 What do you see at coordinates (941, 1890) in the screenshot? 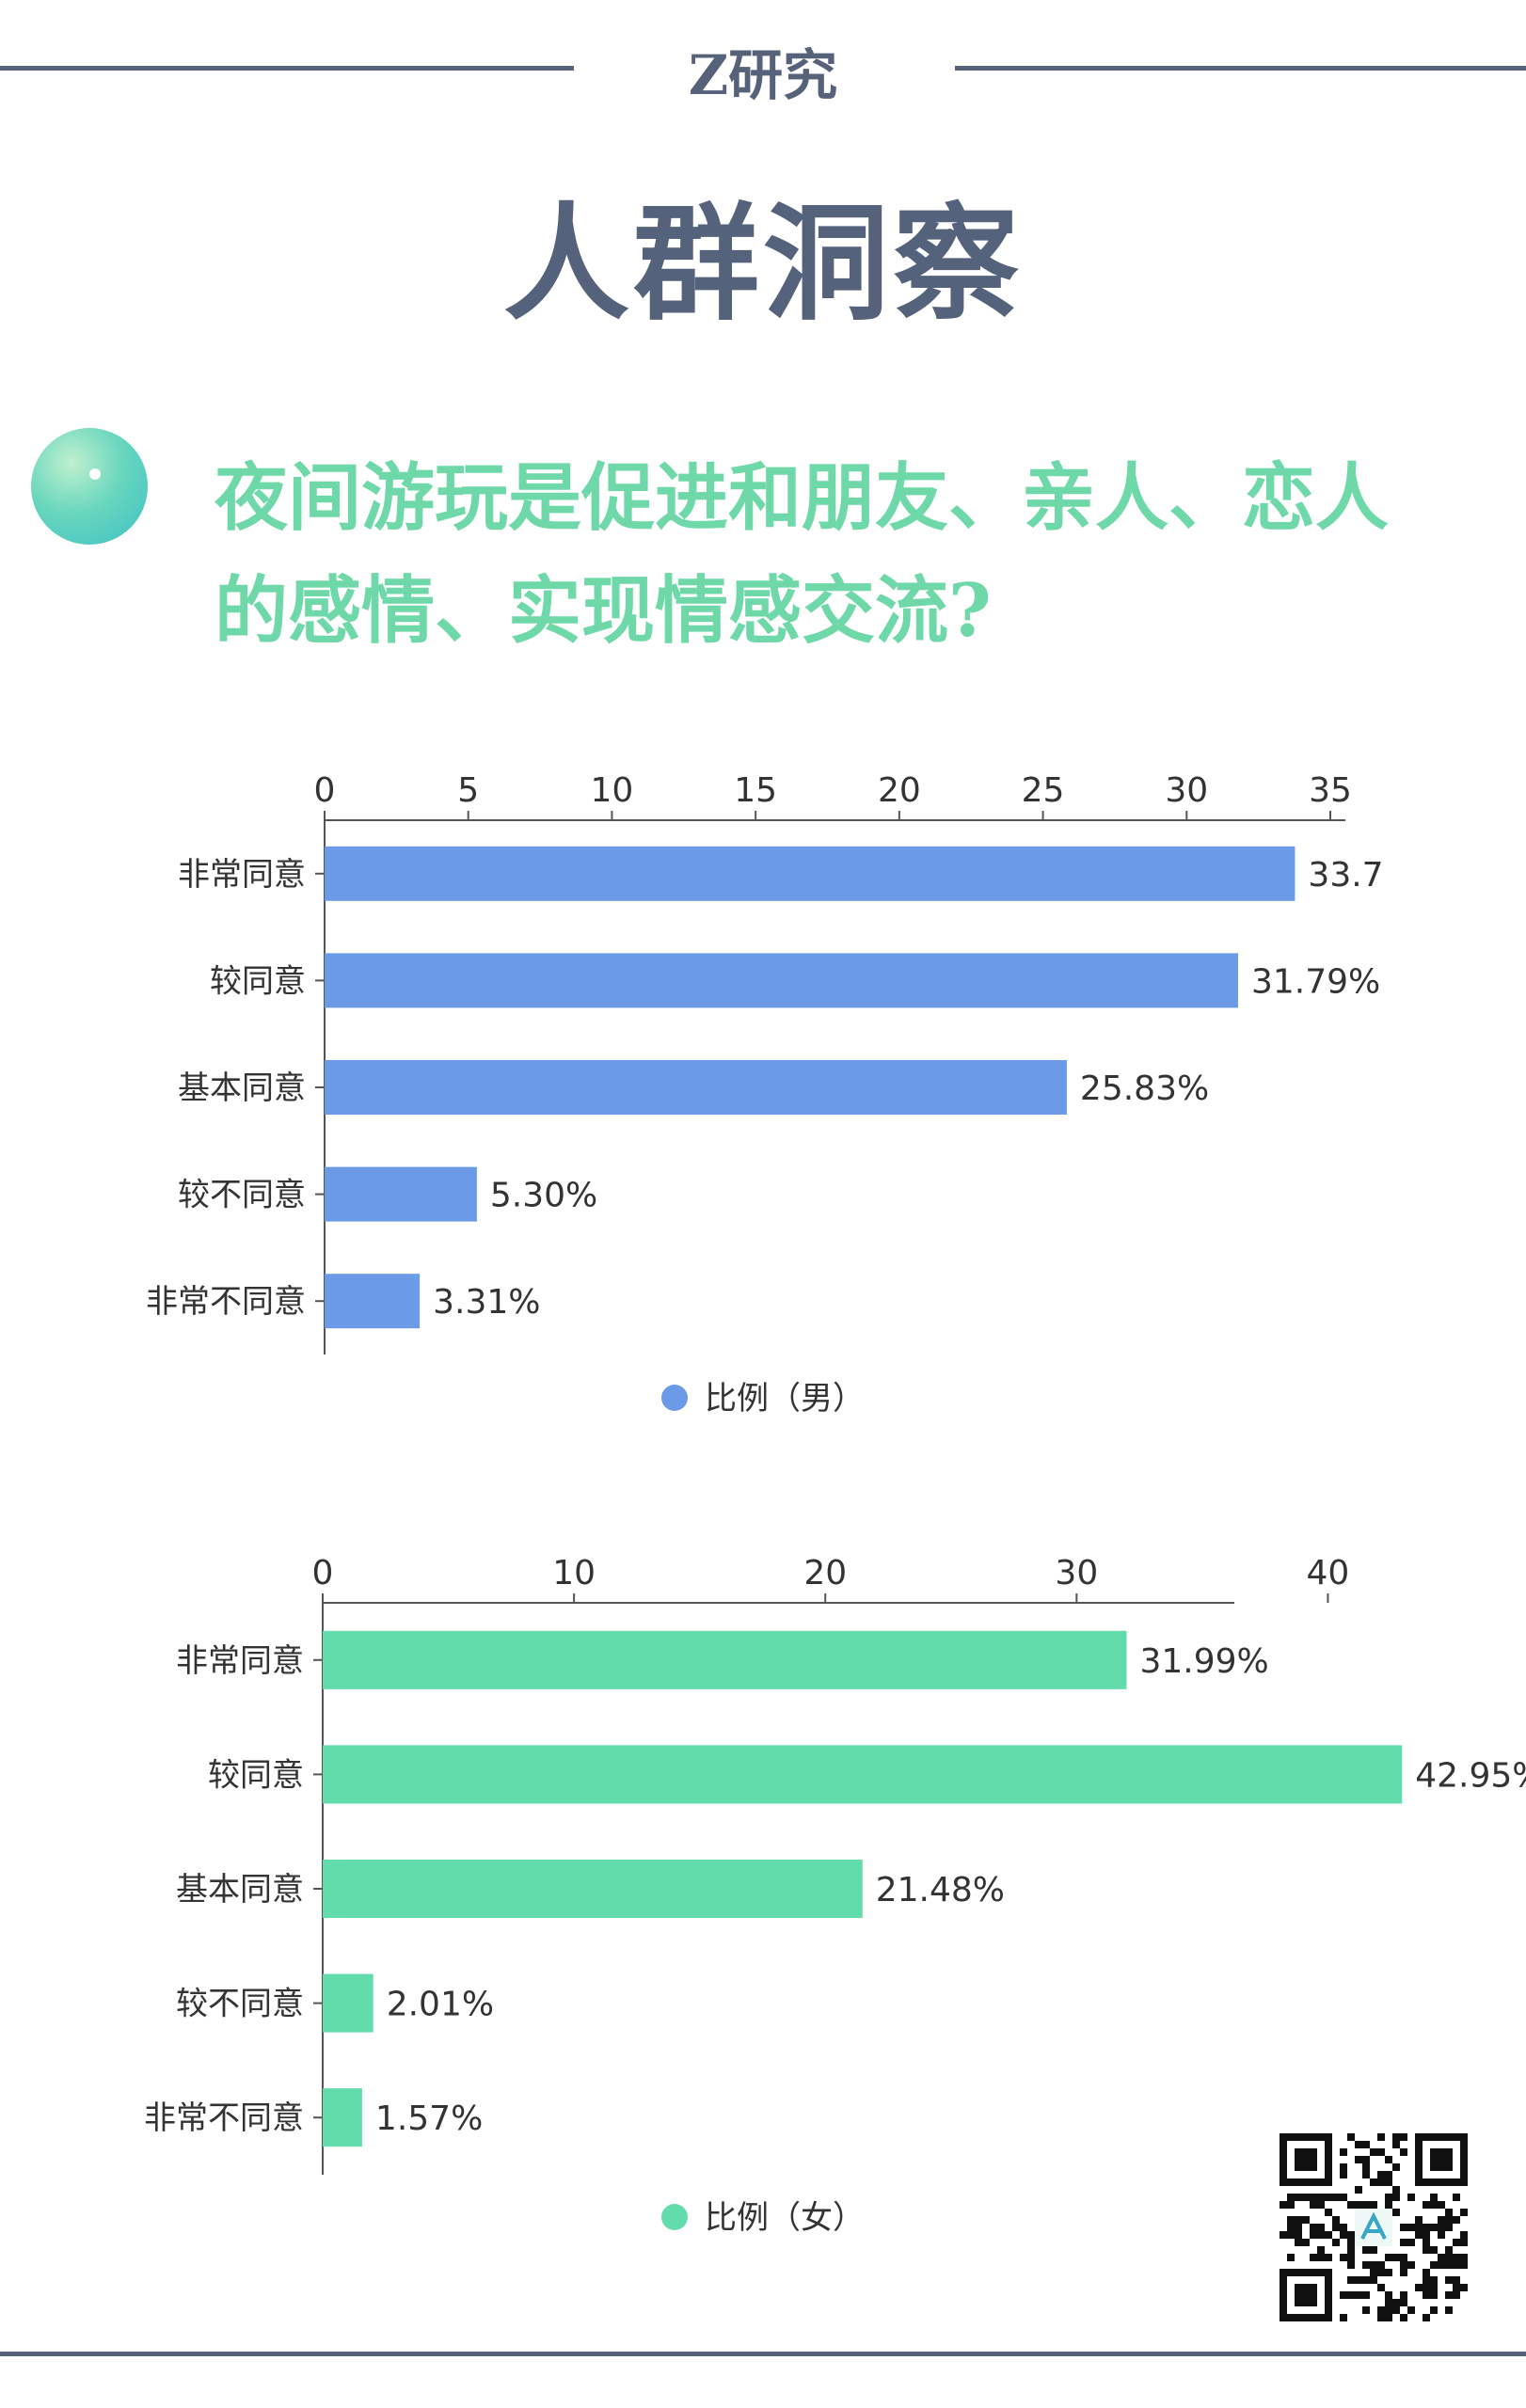
I see `data-label: 21.48%` at bounding box center [941, 1890].